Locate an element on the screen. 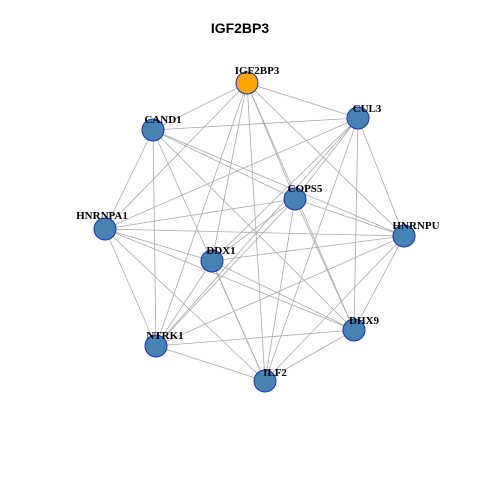  edge-cand1-hnrnpu is located at coordinates (278, 183).